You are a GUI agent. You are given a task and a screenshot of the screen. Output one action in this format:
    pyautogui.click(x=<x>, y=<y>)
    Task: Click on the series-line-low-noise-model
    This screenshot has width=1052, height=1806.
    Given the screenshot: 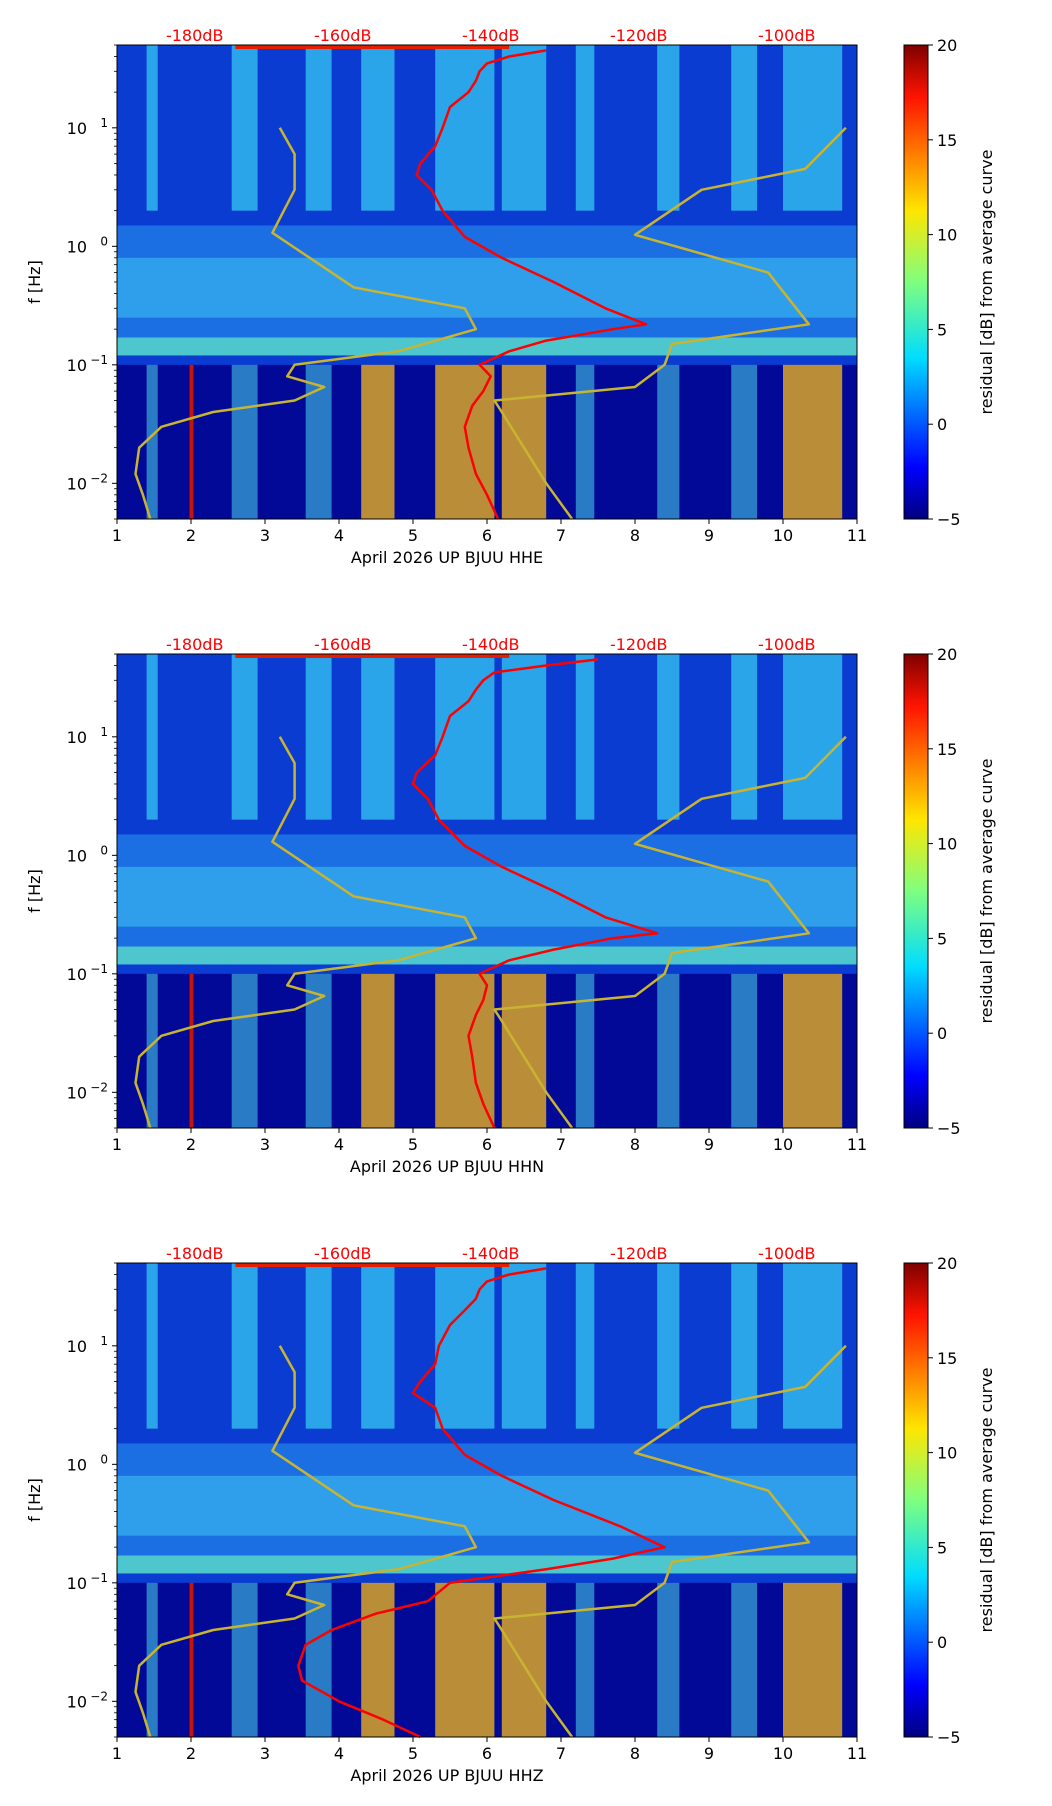 What is the action you would take?
    pyautogui.click(x=306, y=1541)
    